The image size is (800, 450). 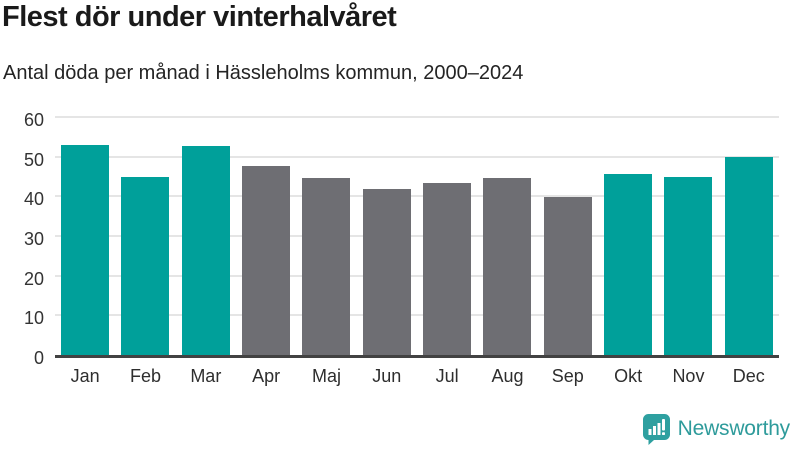 I want to click on y-axis-labels: 0 10 20 30 40 50 60, so click(x=22, y=239).